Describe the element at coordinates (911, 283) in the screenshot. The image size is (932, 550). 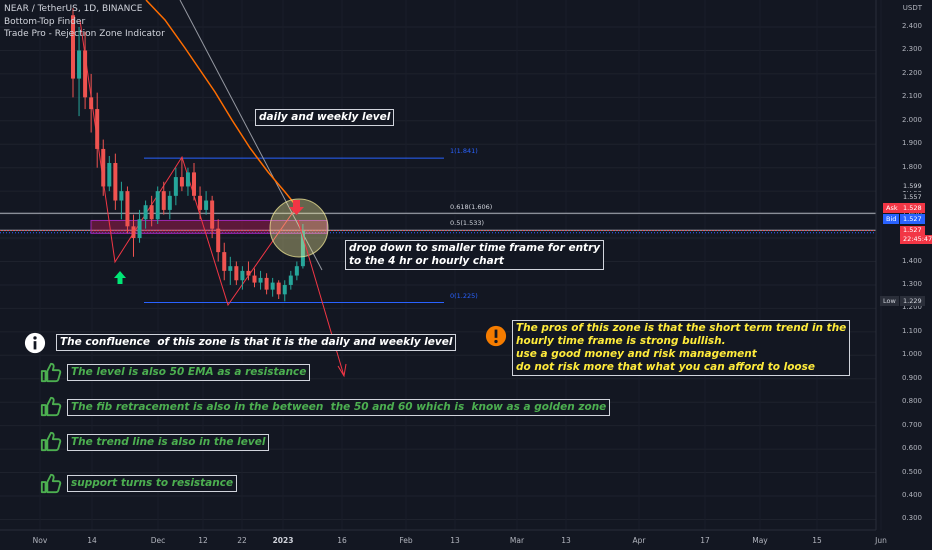
I see `y-tick-label: 1.300` at that location.